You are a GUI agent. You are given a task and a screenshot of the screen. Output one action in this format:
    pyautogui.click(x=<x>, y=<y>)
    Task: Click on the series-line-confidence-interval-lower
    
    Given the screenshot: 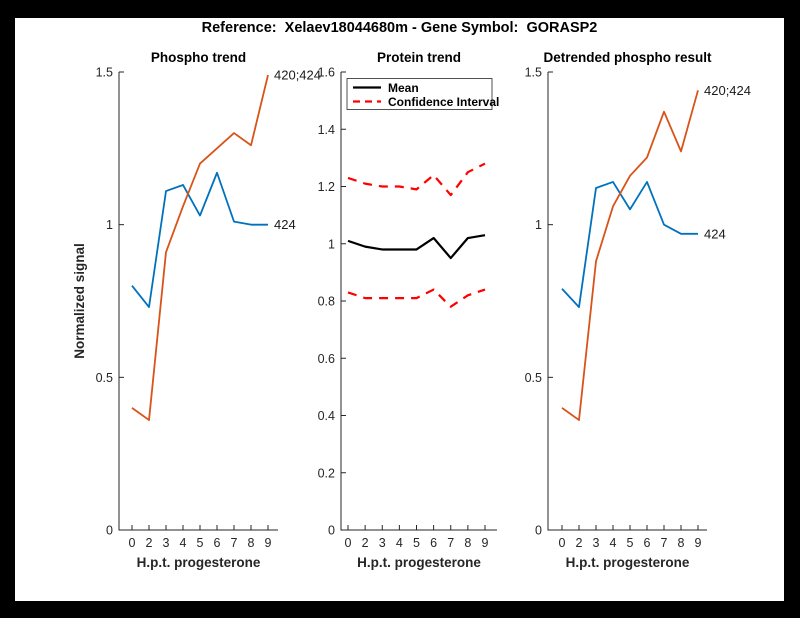 What is the action you would take?
    pyautogui.click(x=416, y=298)
    